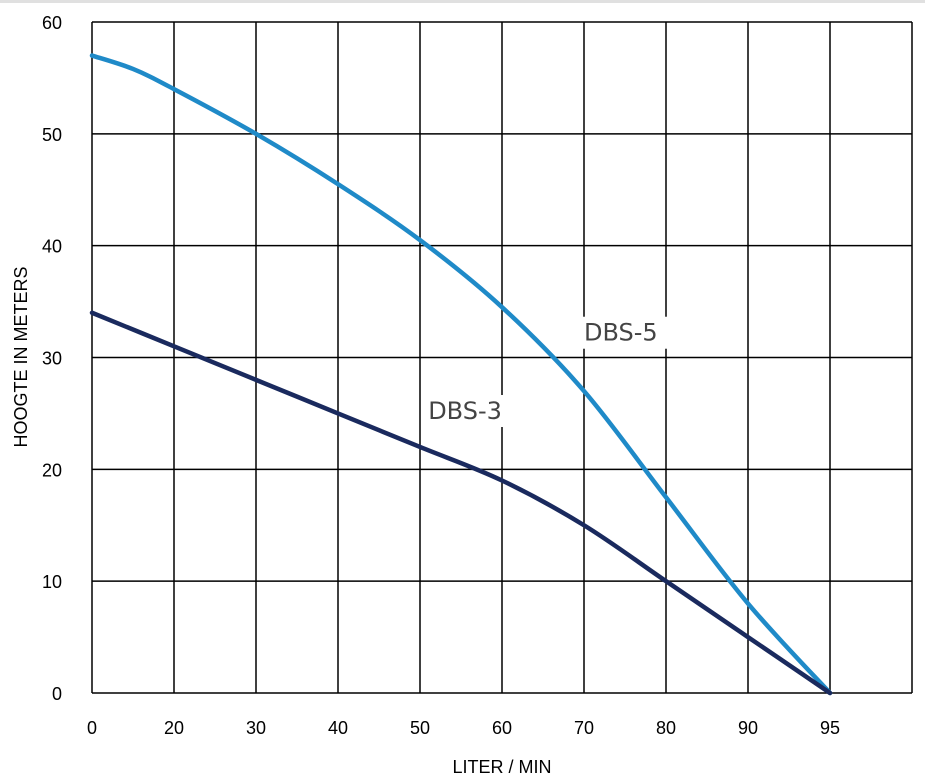 The height and width of the screenshot is (781, 925). Describe the element at coordinates (502, 728) in the screenshot. I see `x-tick-label: 60` at that location.